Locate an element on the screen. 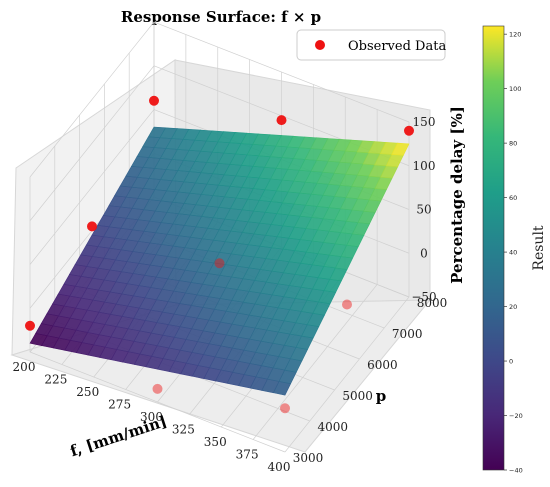  colorbar-tick-label: 0 is located at coordinates (511, 362).